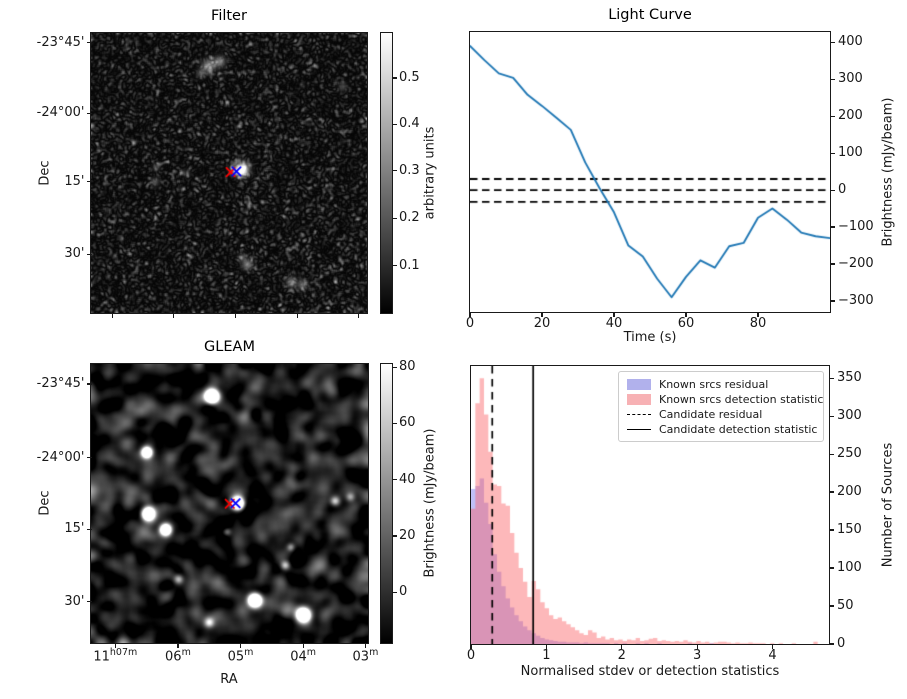  What do you see at coordinates (60, 42) in the screenshot?
I see `y-tick-label: -23°45'` at bounding box center [60, 42].